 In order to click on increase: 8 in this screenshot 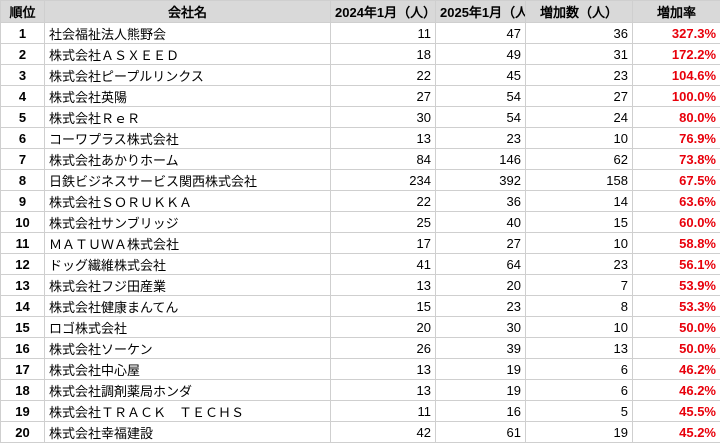, I will do `click(579, 306)`.